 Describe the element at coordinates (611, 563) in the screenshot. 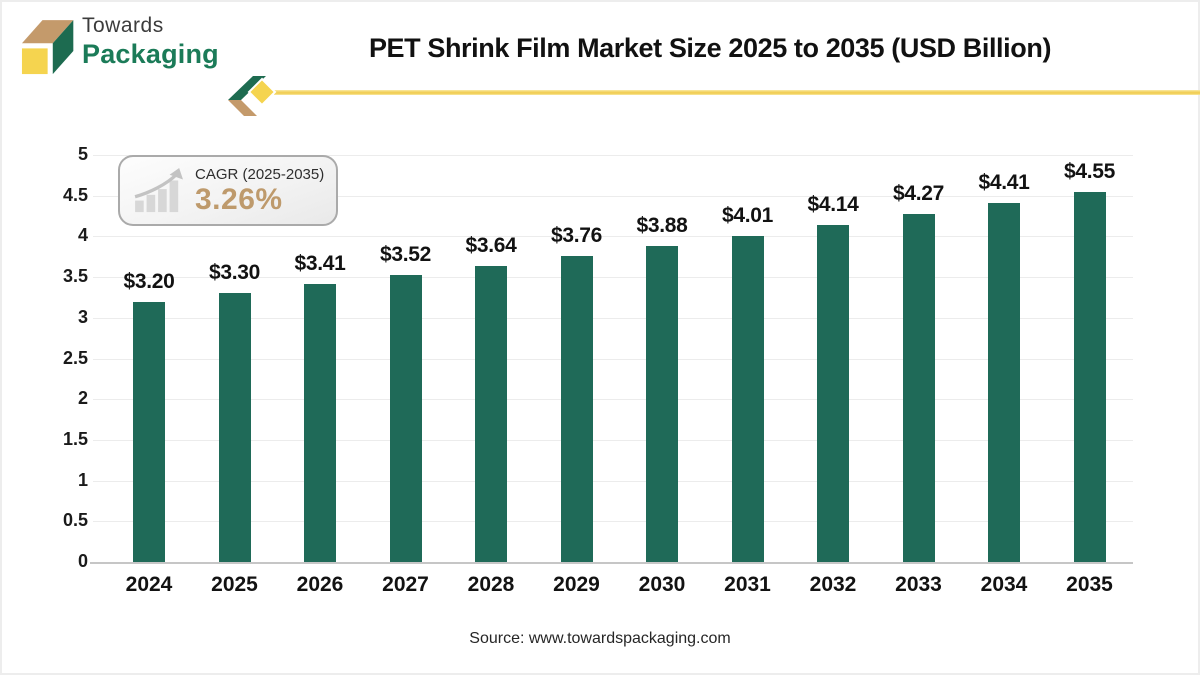

I see `x-axis-line` at that location.